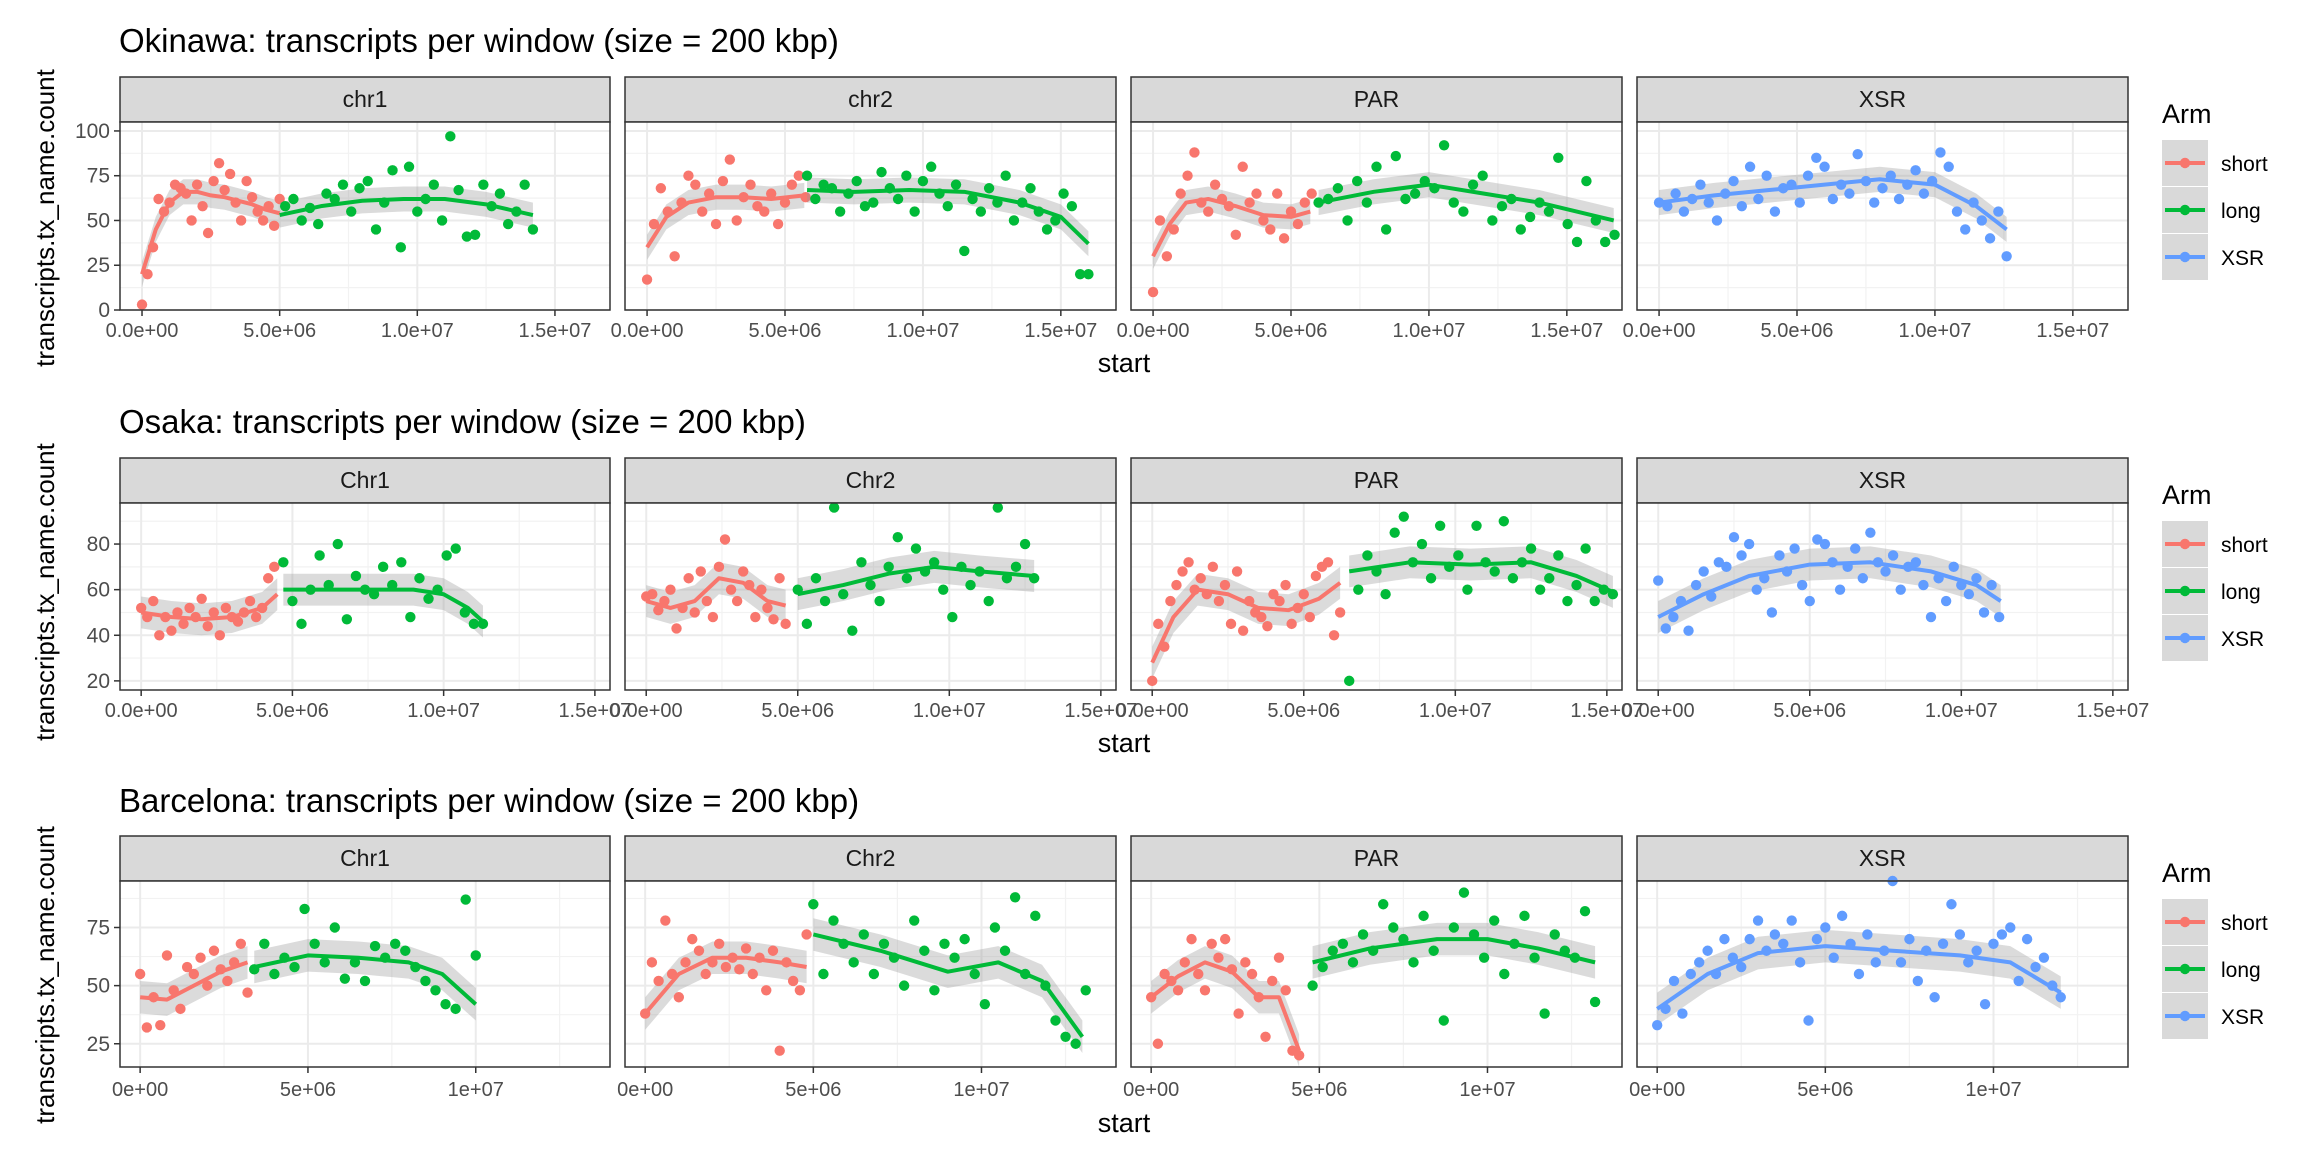 The image size is (2304, 1157). What do you see at coordinates (443, 711) in the screenshot?
I see `x-tick-label: 1.0e+07` at bounding box center [443, 711].